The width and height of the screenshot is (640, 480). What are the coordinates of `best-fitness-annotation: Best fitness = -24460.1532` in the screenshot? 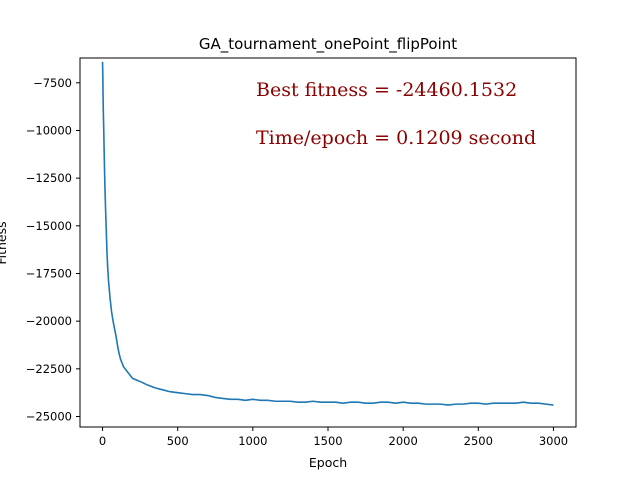 It's located at (386, 90).